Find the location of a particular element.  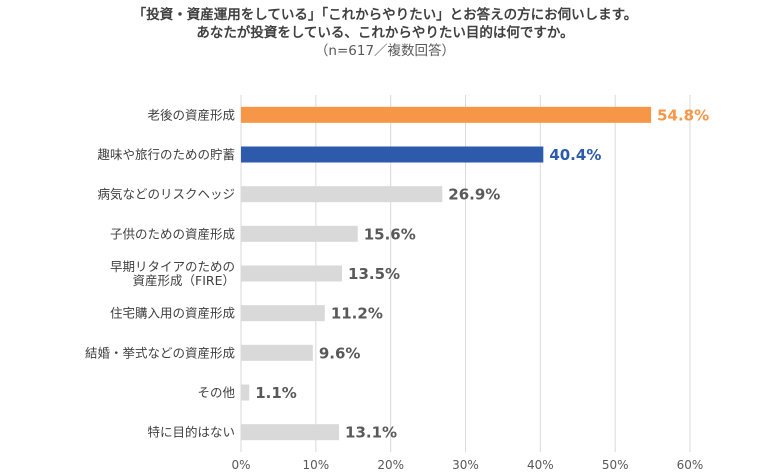

data-label: 54.8% is located at coordinates (683, 115).